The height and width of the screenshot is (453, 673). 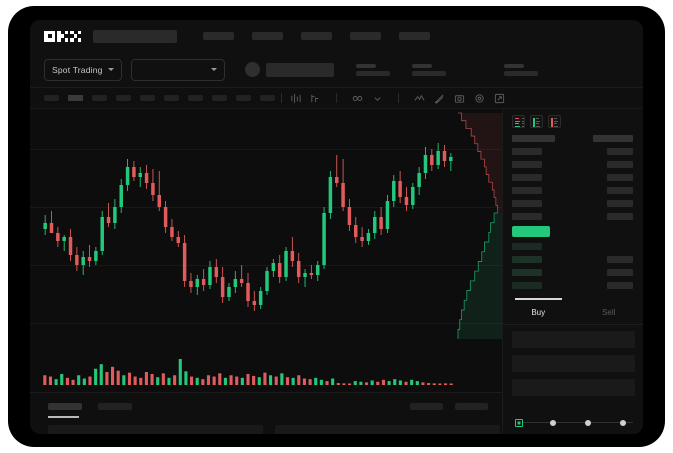 I want to click on candlestick-chart-icon, so click(x=295, y=98).